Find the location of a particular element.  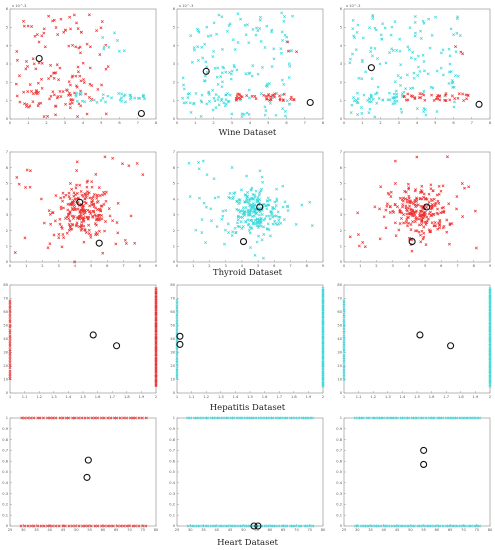

caption-thyroid-dataset: Thyroid Dataset is located at coordinates (247, 273).